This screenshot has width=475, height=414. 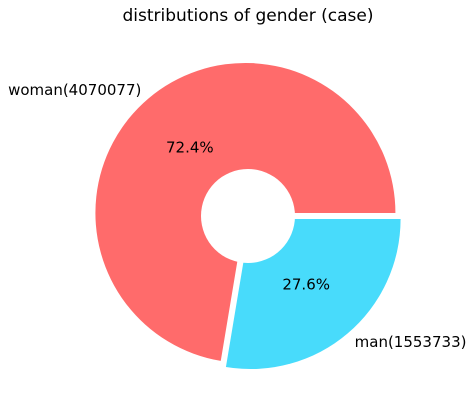 What do you see at coordinates (248, 16) in the screenshot?
I see `chart-title: distributions of gender (case)` at bounding box center [248, 16].